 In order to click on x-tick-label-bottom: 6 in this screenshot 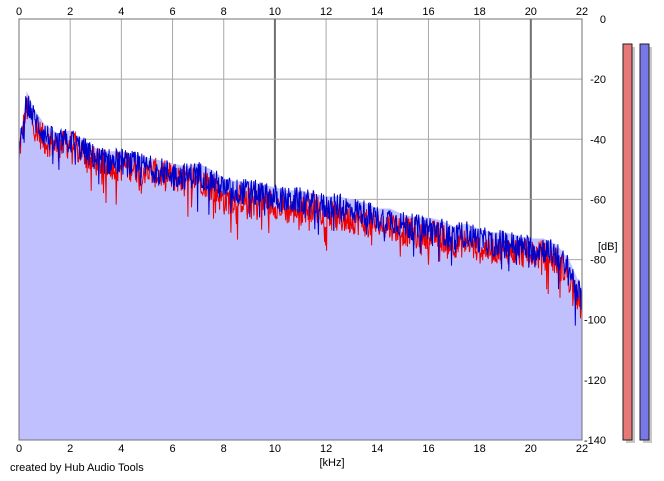, I will do `click(172, 449)`.